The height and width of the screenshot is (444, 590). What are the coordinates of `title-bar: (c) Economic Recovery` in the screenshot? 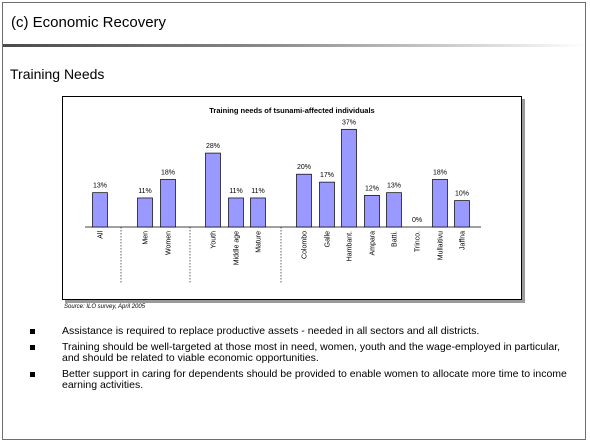 It's located at (294, 23).